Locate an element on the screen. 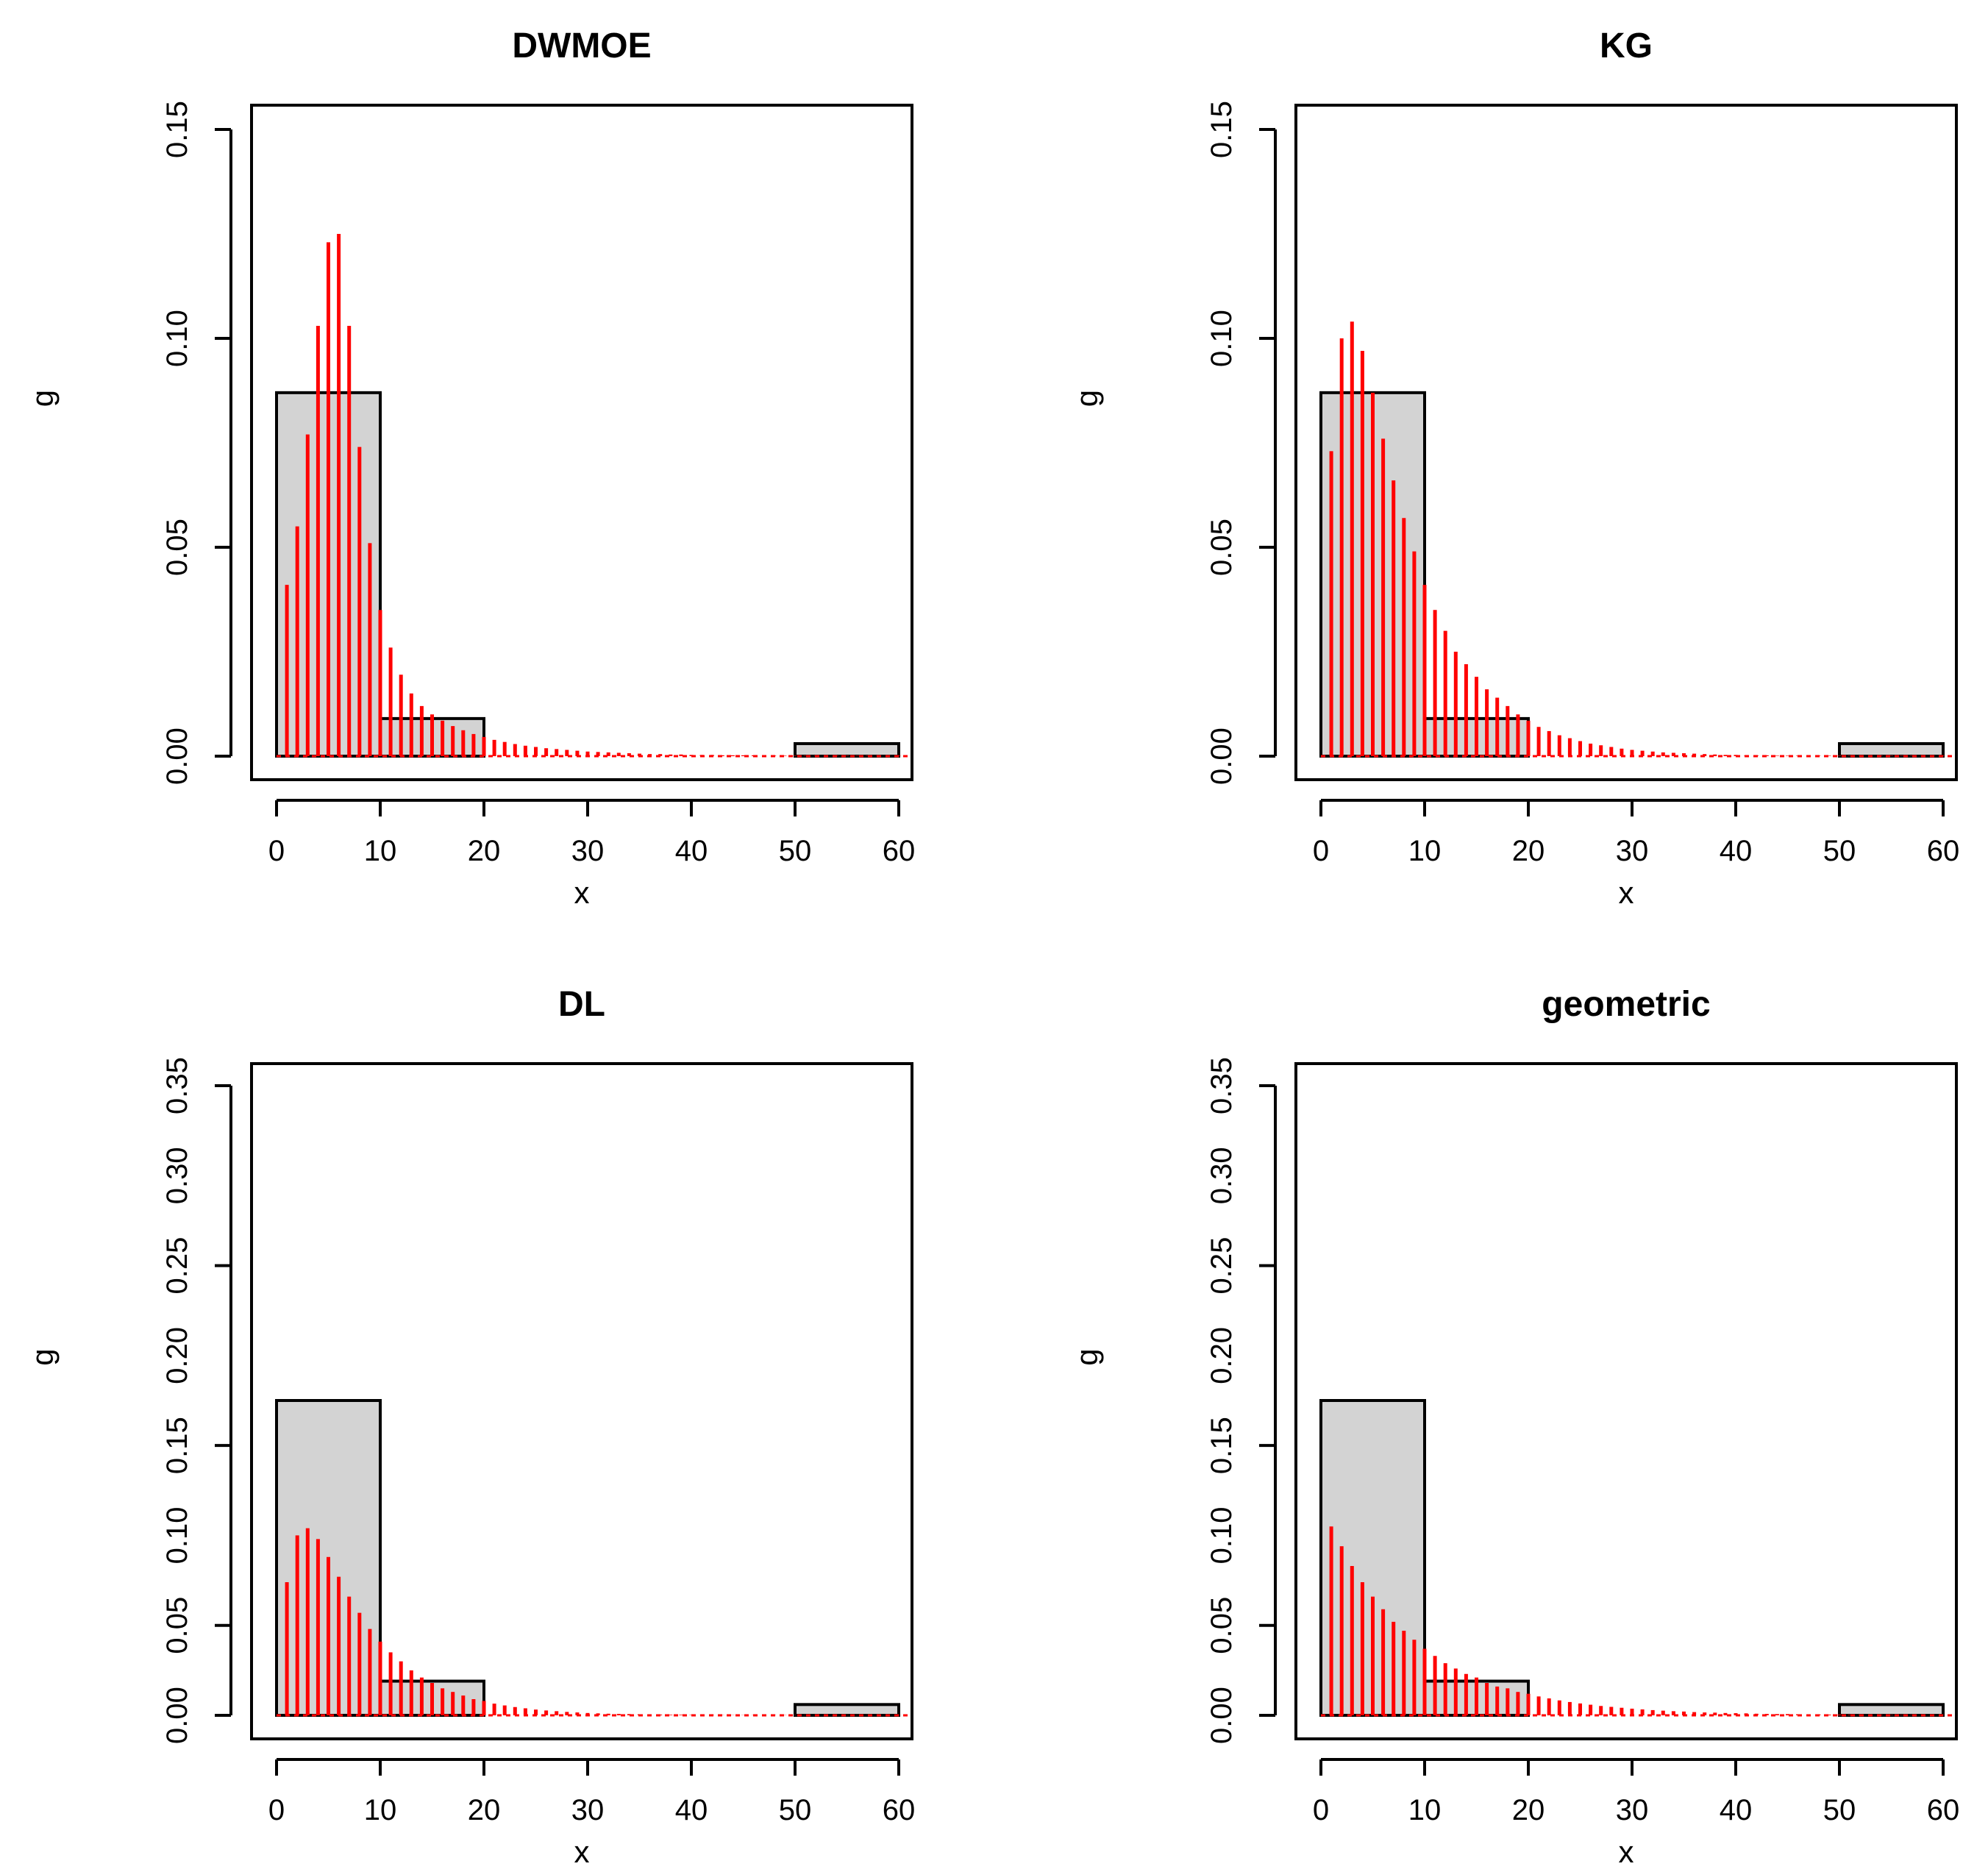 This screenshot has height=1872, width=1988. chart-title: geometric is located at coordinates (1626, 1004).